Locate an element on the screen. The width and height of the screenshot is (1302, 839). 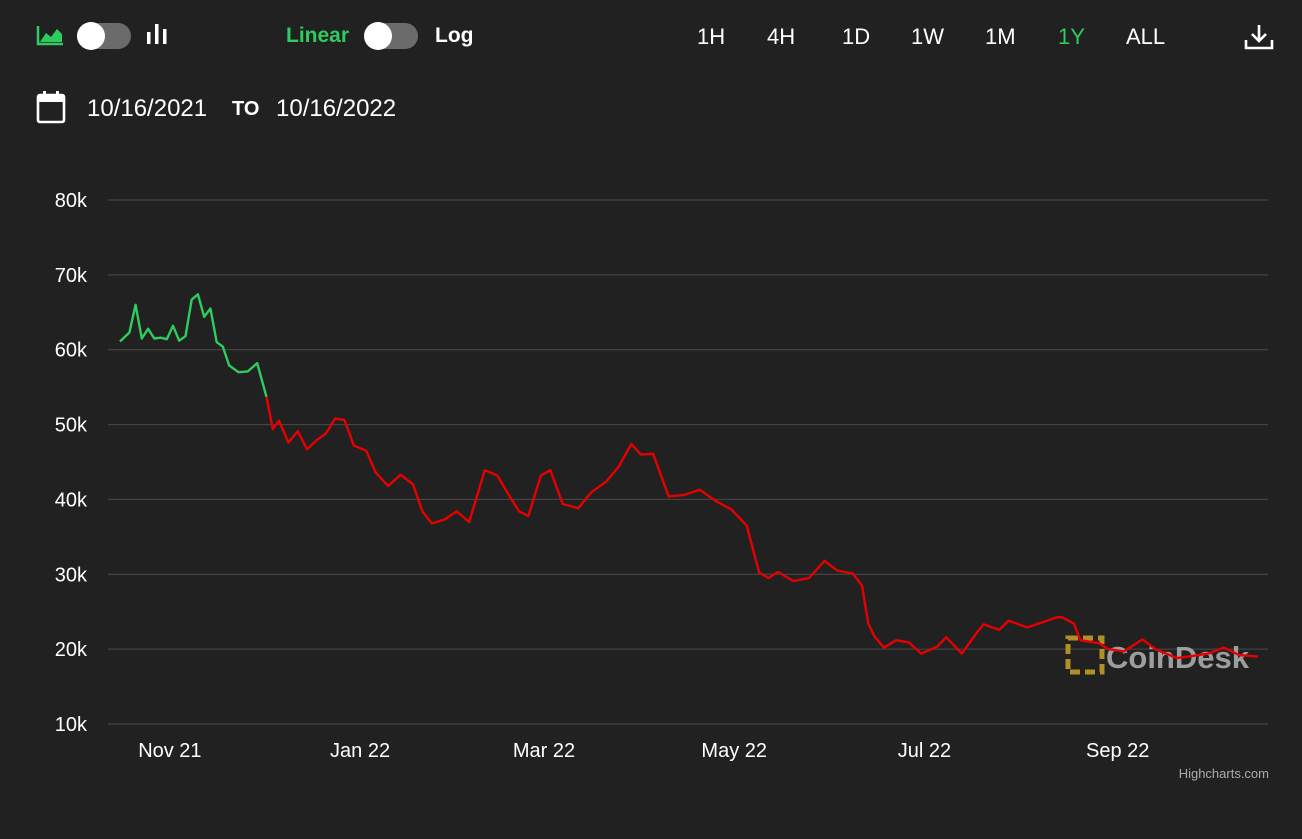
y-tick-label: 70k is located at coordinates (71, 276).